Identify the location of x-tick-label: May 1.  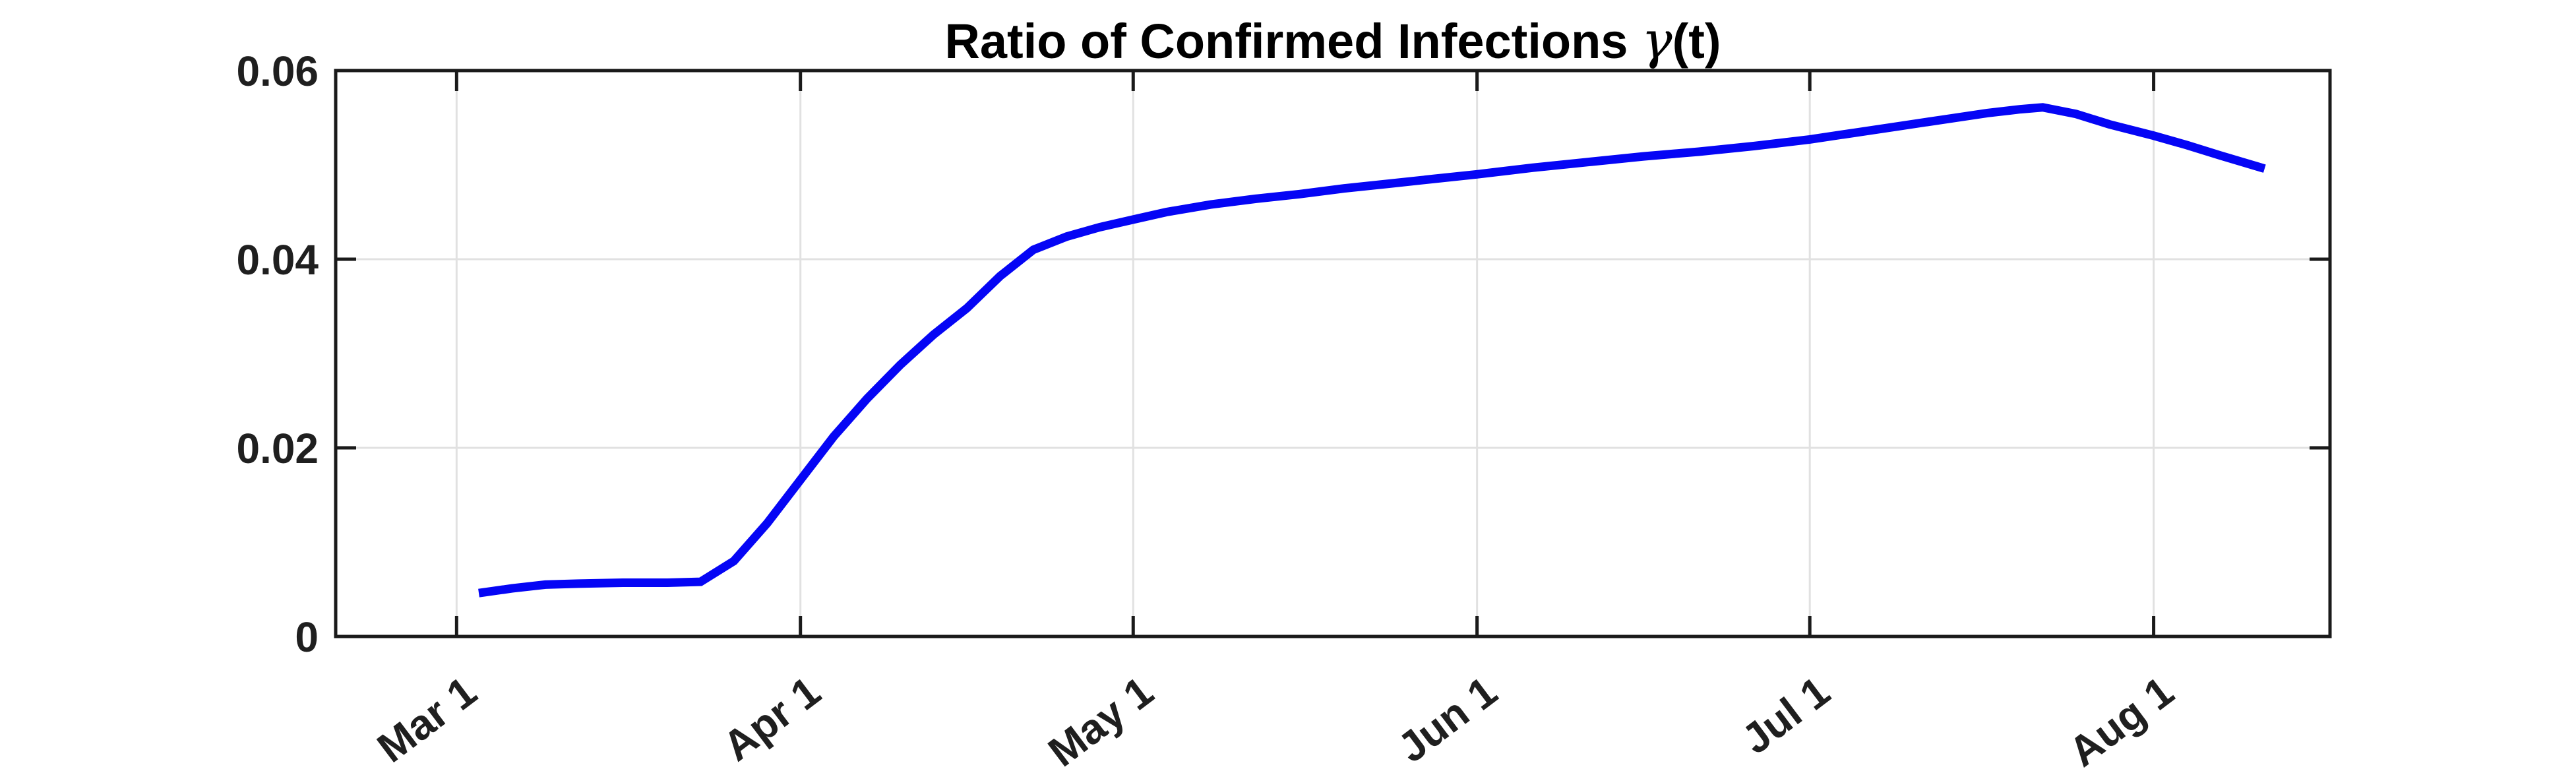
(1100, 720).